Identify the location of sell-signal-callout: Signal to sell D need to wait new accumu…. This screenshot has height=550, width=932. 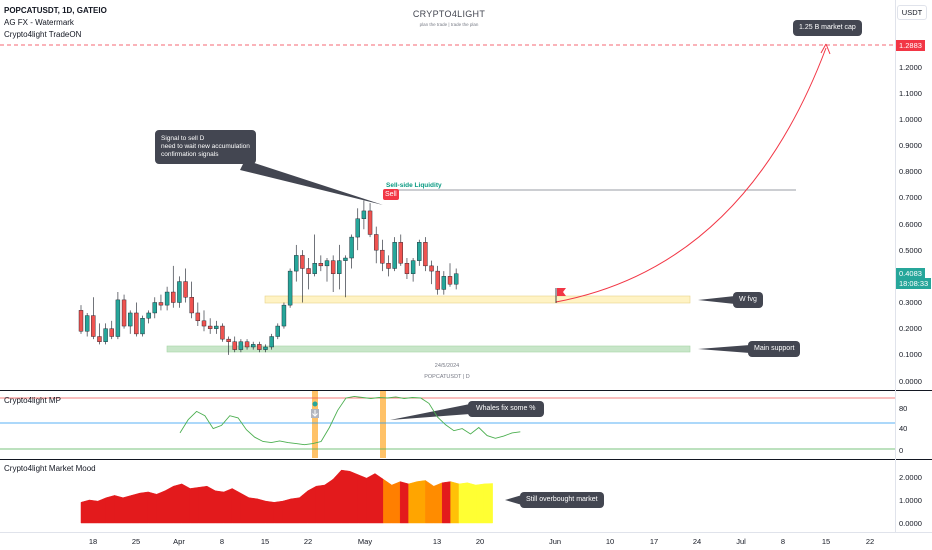
(205, 147).